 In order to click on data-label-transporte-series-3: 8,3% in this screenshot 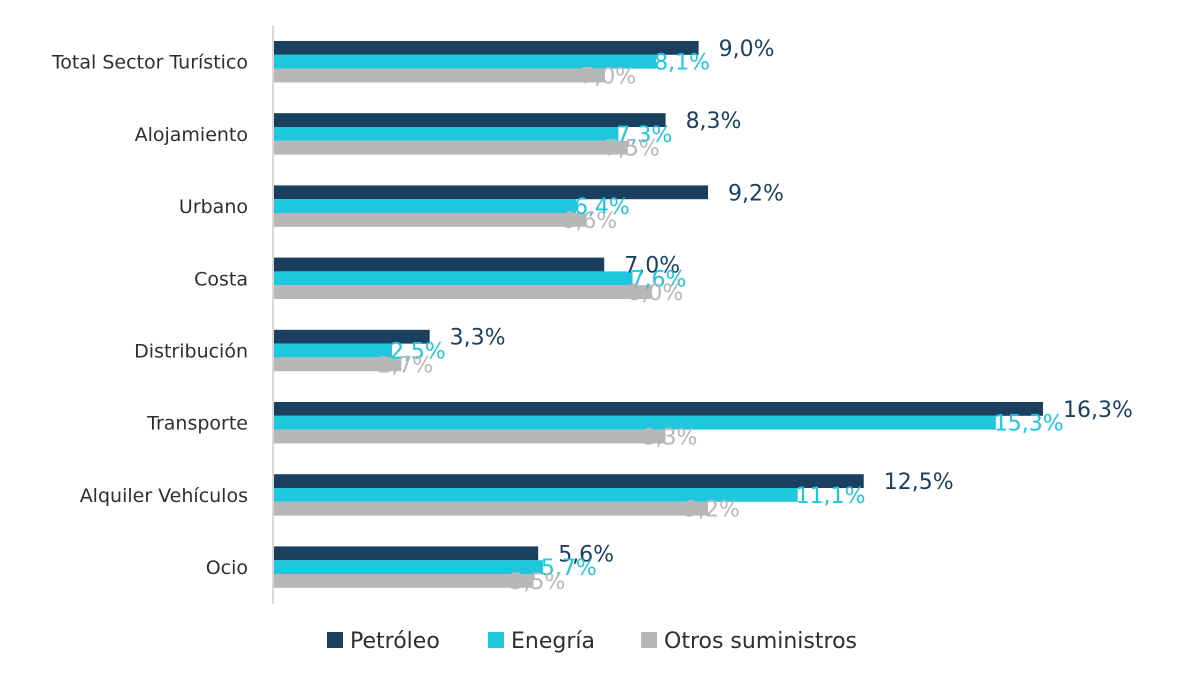, I will do `click(670, 438)`.